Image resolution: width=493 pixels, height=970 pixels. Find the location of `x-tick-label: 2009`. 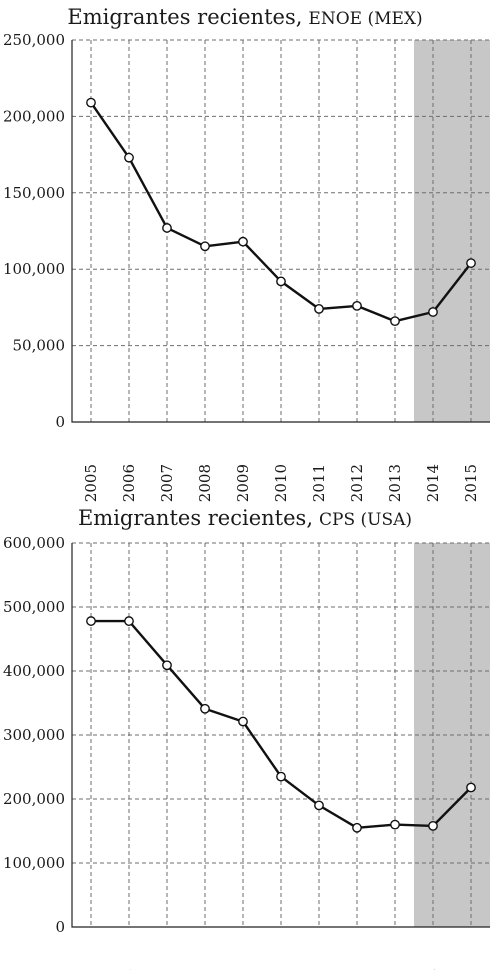

x-tick-label: 2009 is located at coordinates (243, 483).